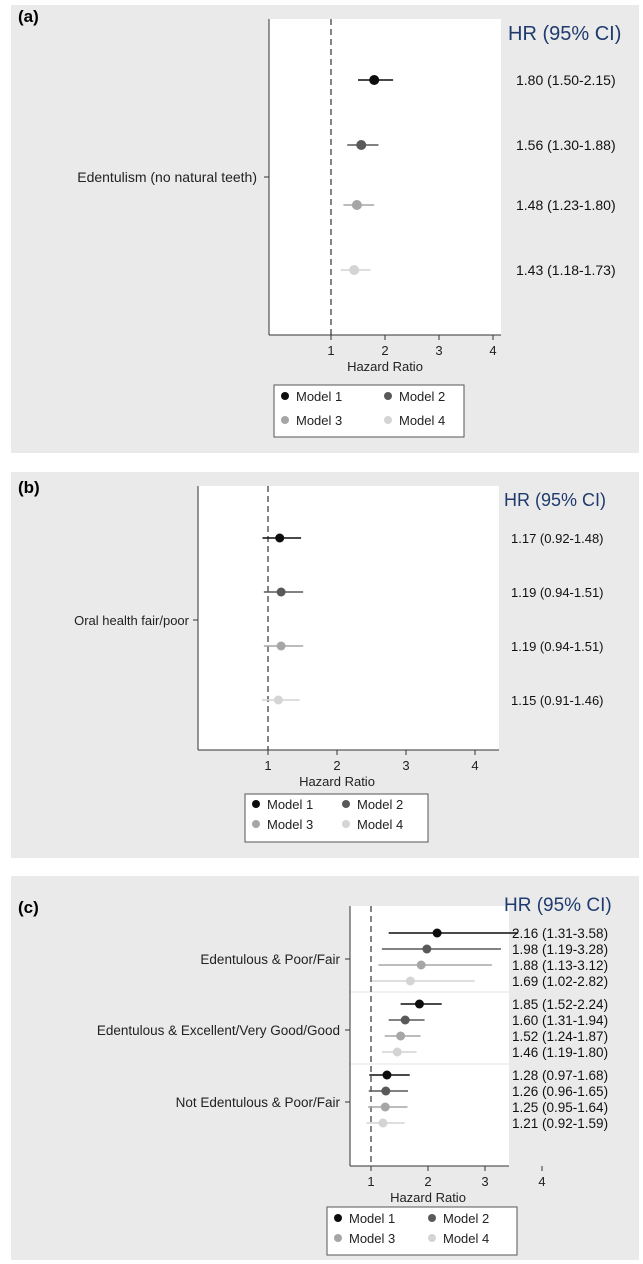 The width and height of the screenshot is (643, 1264). I want to click on hr-ci-value: 1.52 (1.24-1.87), so click(560, 1036).